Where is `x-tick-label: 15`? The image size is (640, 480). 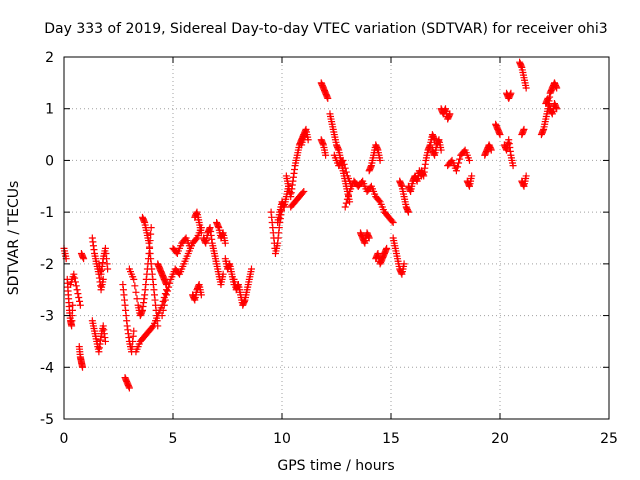 x-tick-label: 15 is located at coordinates (391, 439).